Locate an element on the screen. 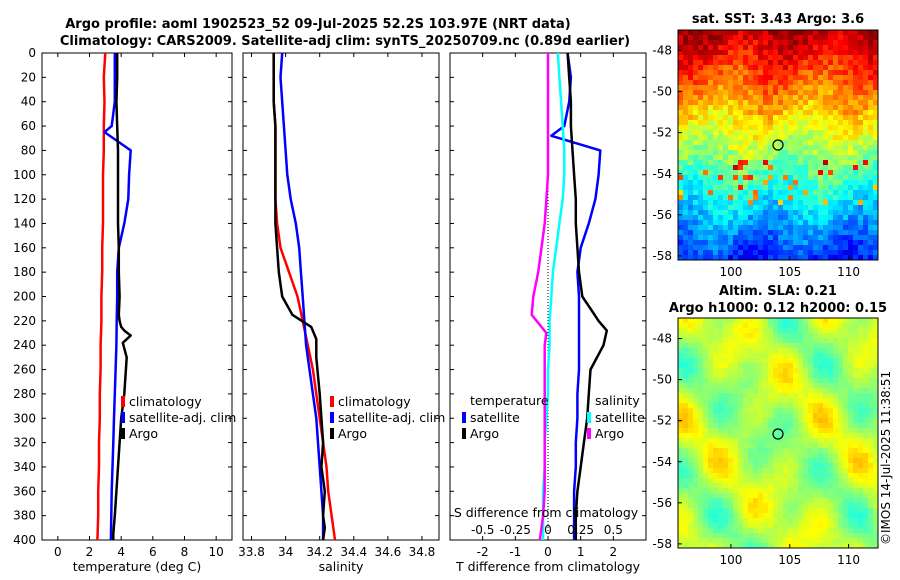 This screenshot has height=580, width=900. legend-swatch-argo is located at coordinates (332, 433).